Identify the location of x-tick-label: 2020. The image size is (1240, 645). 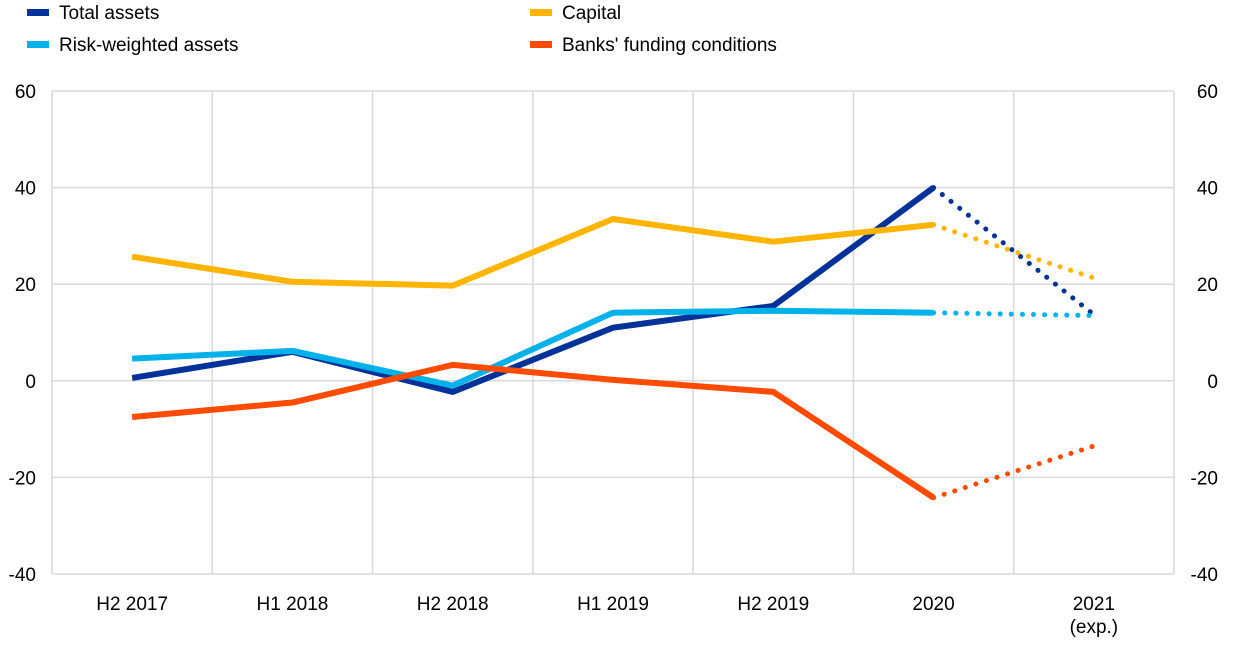
(933, 604).